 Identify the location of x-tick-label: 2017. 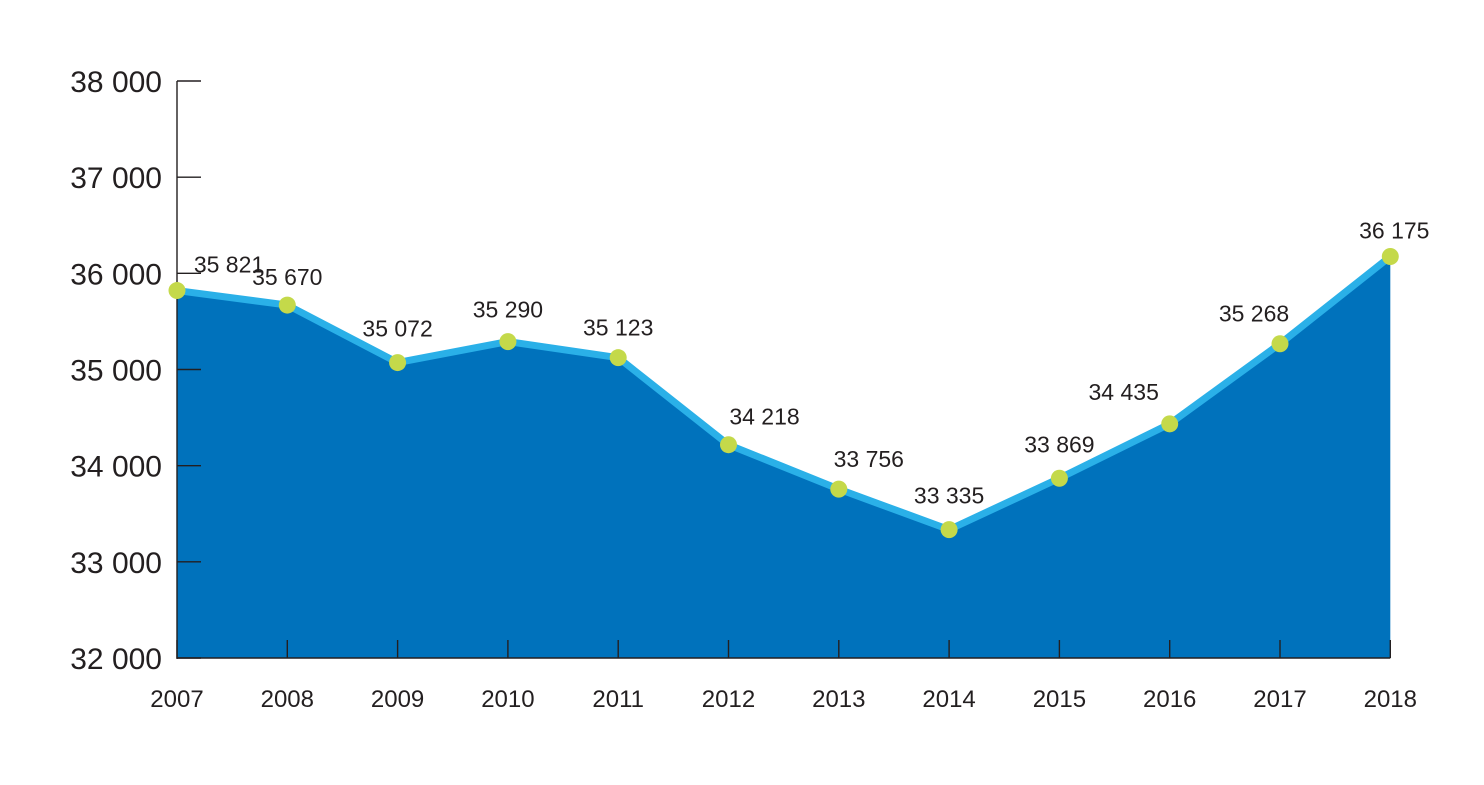
(1279, 699).